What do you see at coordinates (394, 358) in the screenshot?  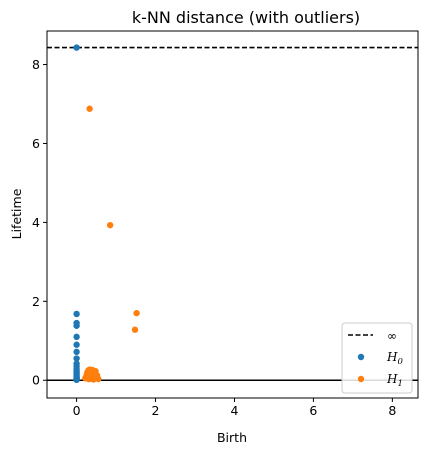 I see `legend-h0-label: H0` at bounding box center [394, 358].